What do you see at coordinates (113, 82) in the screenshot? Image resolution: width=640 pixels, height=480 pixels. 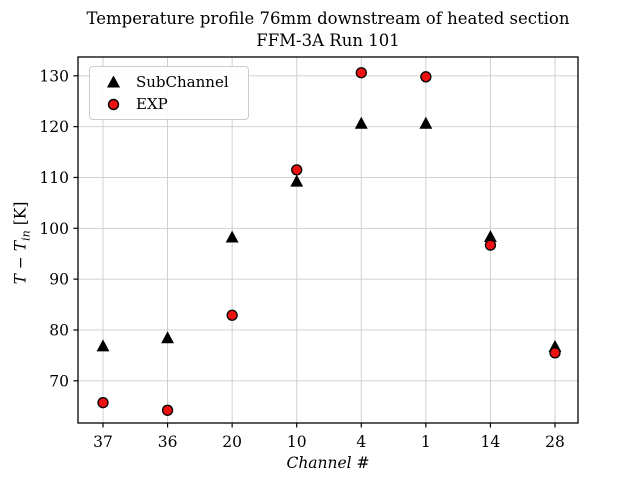 I see `triangle-marker-icon` at bounding box center [113, 82].